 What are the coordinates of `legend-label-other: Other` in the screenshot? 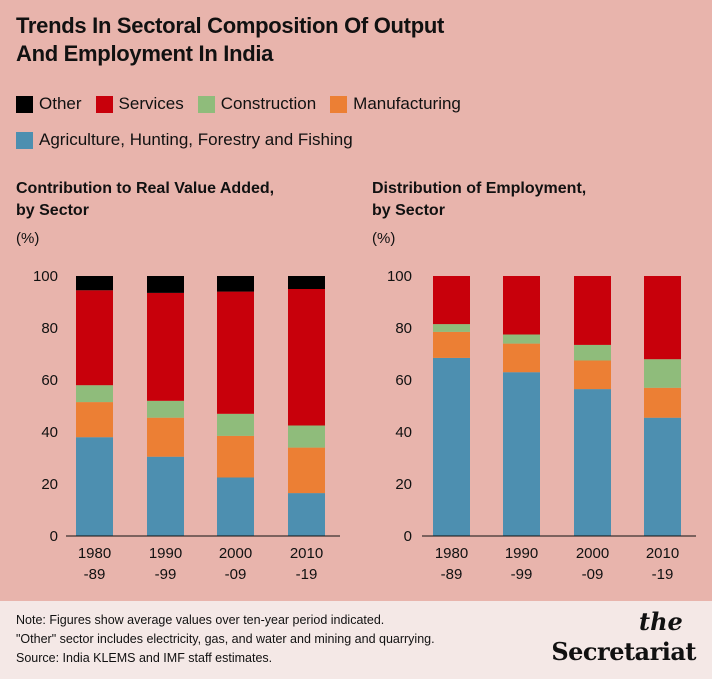 It's located at (60, 103).